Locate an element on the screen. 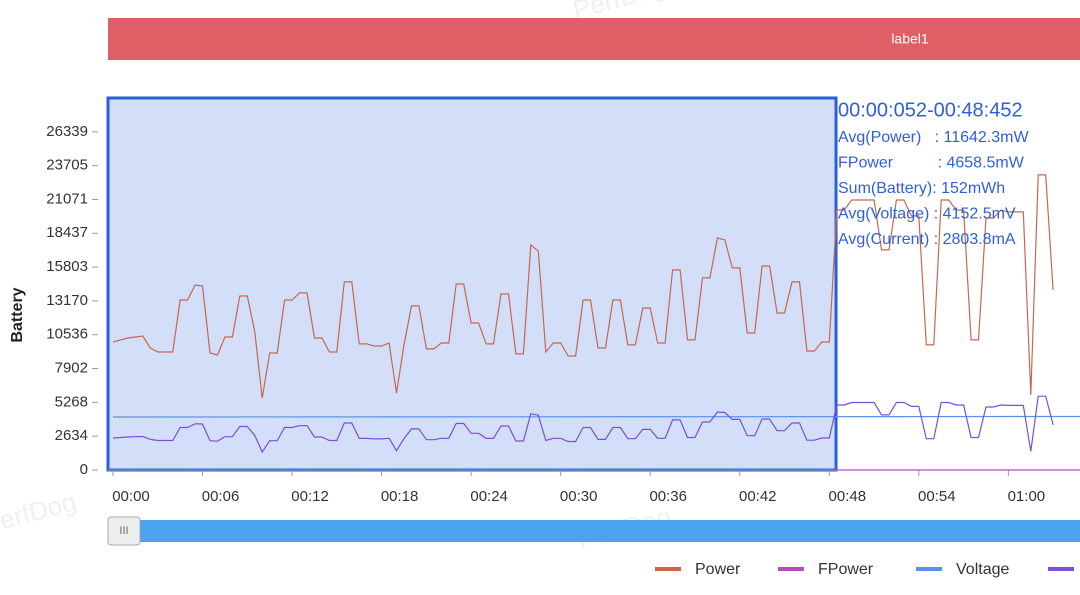 The image size is (1080, 595). watermark: PerfDog is located at coordinates (39, 513).